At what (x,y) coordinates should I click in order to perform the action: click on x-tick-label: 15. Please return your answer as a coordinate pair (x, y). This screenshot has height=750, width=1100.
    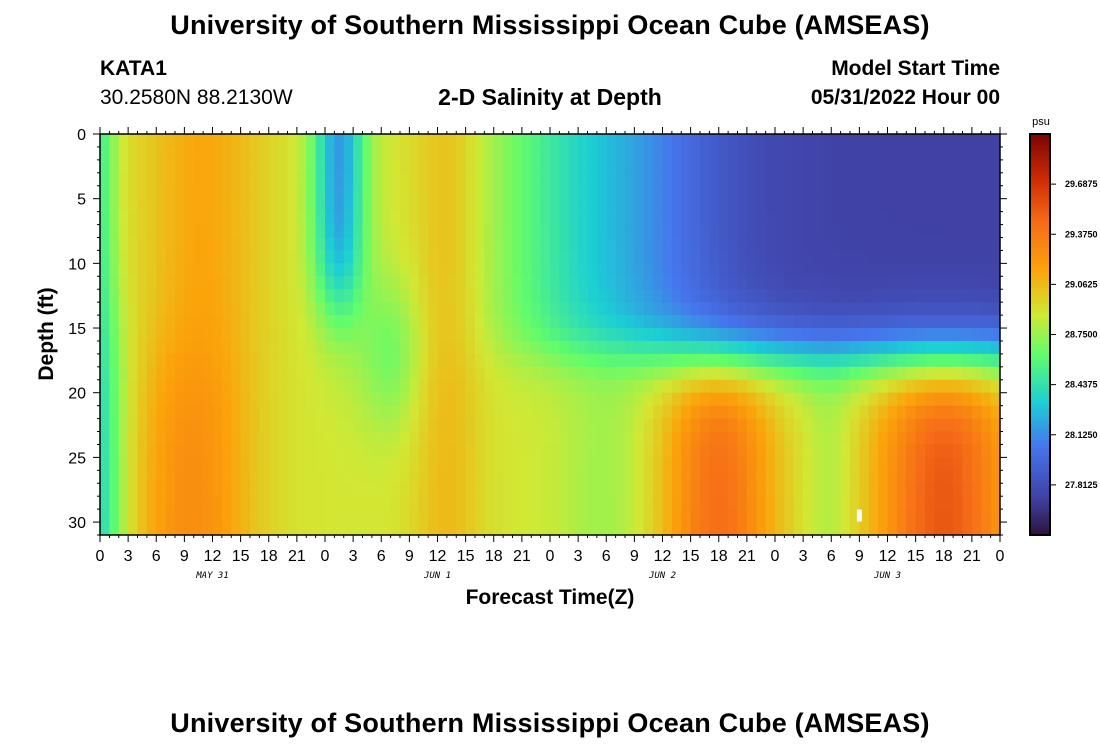
    Looking at the image, I should click on (466, 556).